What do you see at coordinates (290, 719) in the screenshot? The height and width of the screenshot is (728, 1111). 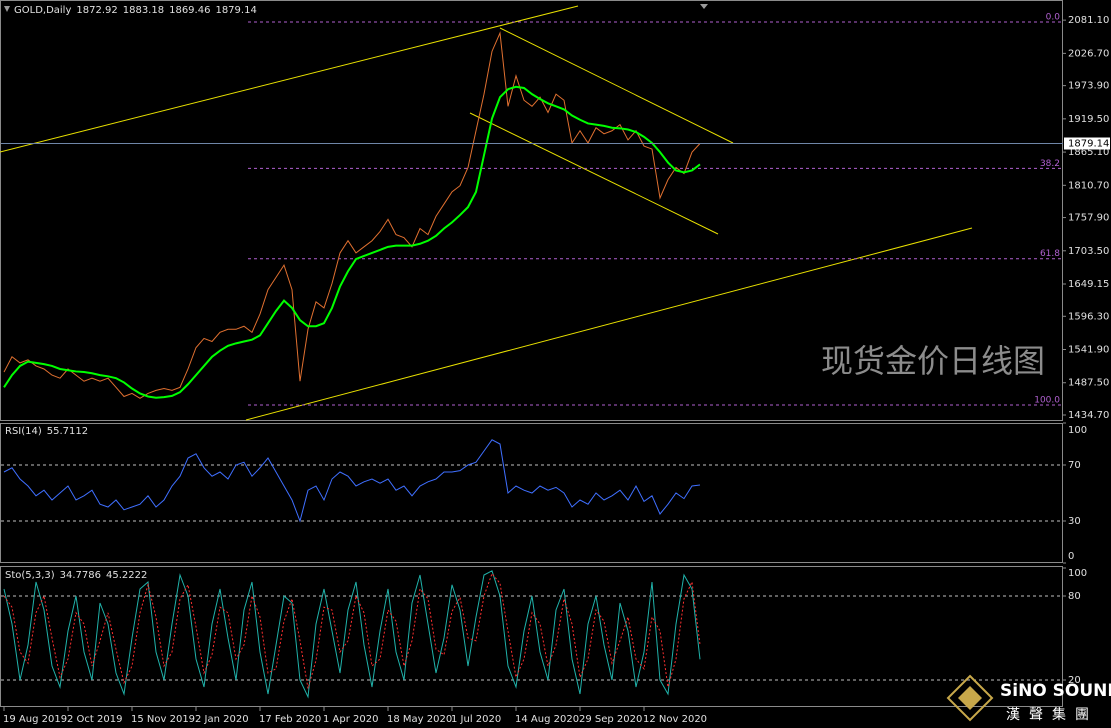 I see `x-tick-label: 17 Feb 2020` at bounding box center [290, 719].